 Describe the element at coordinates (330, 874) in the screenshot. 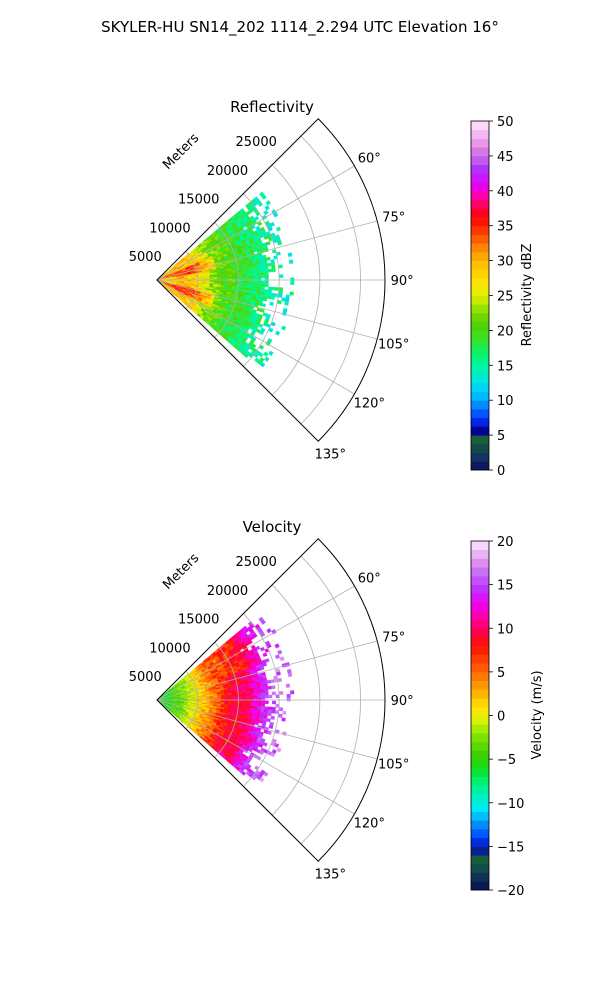

I see `angle-tick-label: 135°` at that location.